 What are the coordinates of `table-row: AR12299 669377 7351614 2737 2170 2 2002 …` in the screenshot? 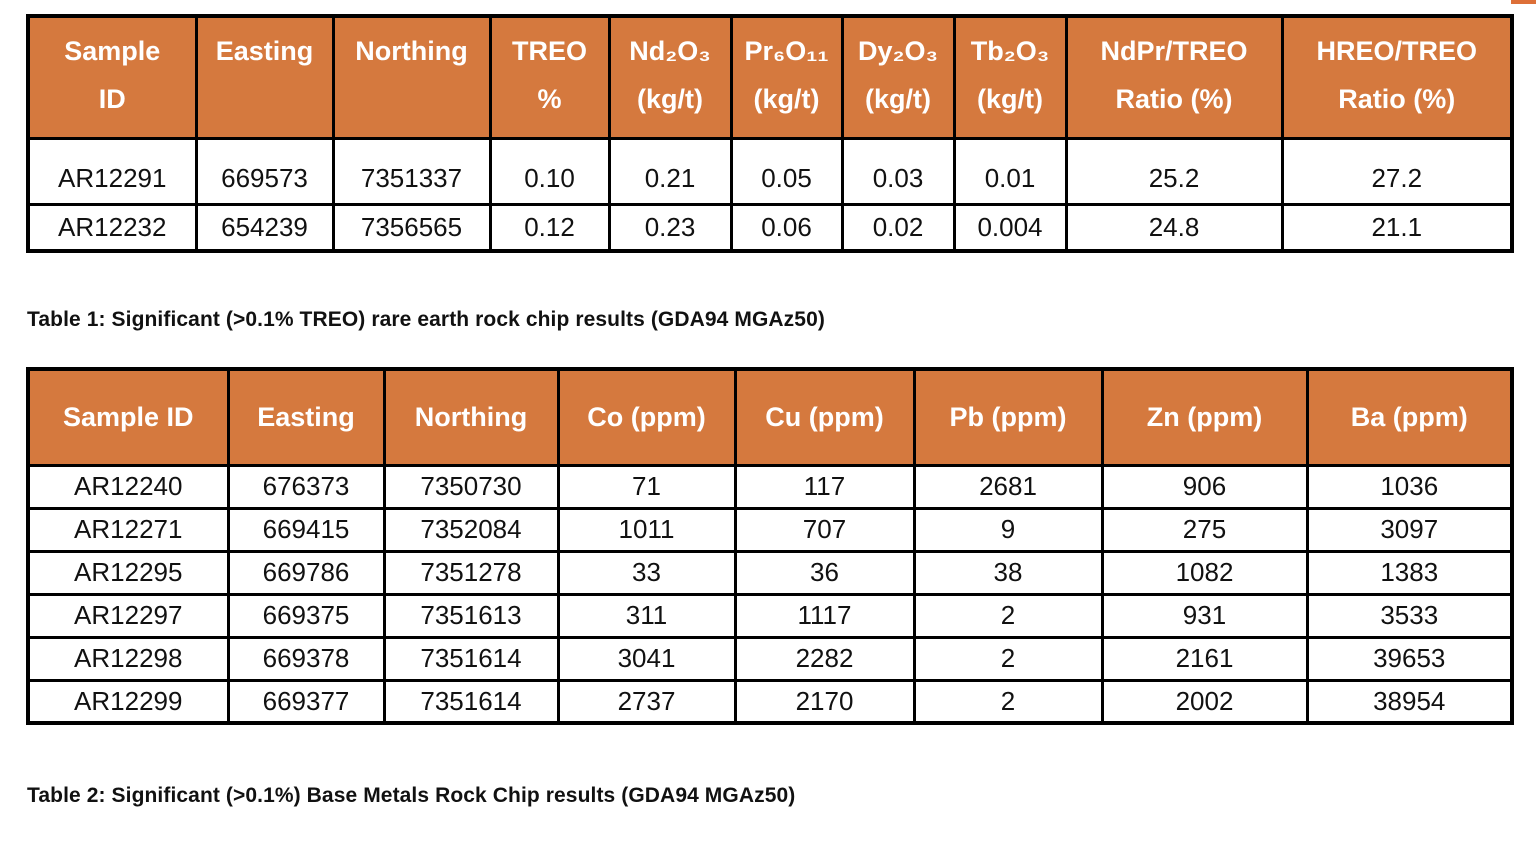 It's located at (770, 701).